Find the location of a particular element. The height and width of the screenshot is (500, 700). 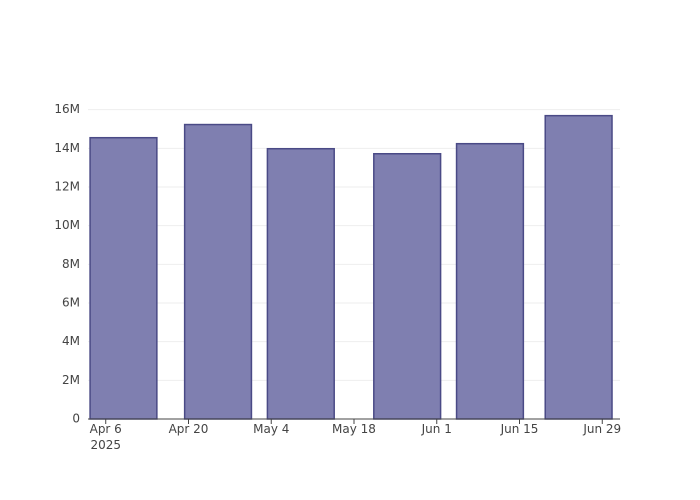

x-tick-label-line: May 18 is located at coordinates (354, 429).